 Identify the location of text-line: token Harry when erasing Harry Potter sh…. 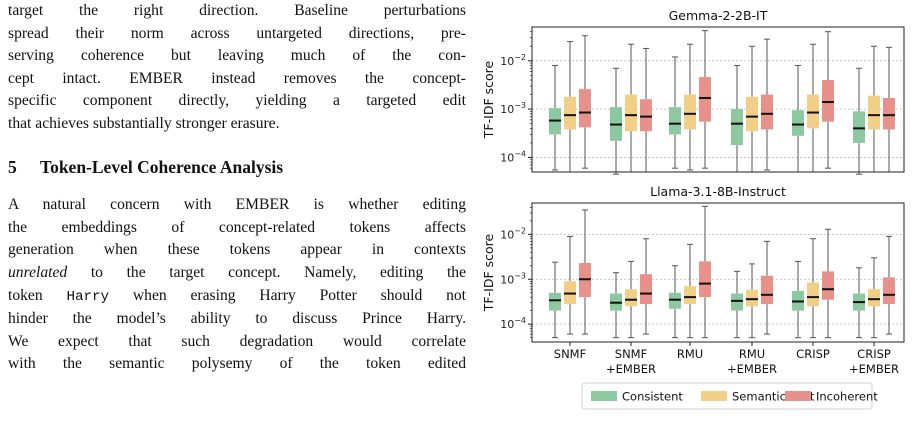
(237, 297).